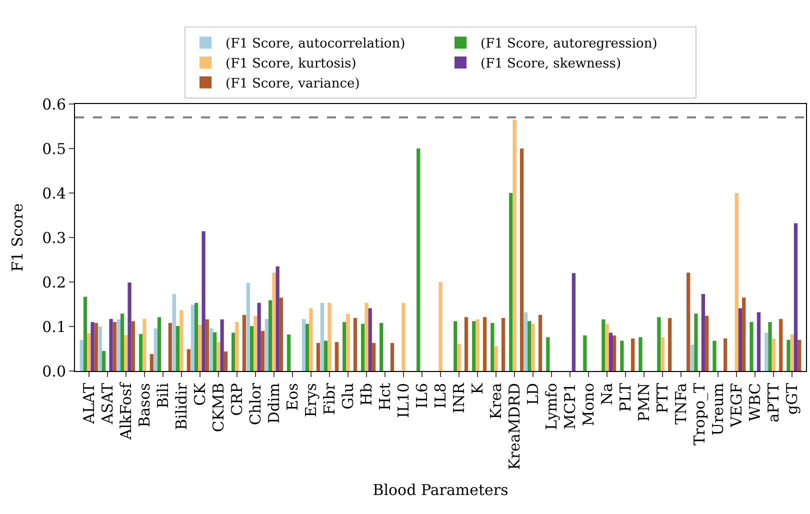 Image resolution: width=810 pixels, height=514 pixels. What do you see at coordinates (255, 404) in the screenshot?
I see `x-tick-label: Chlor` at bounding box center [255, 404].